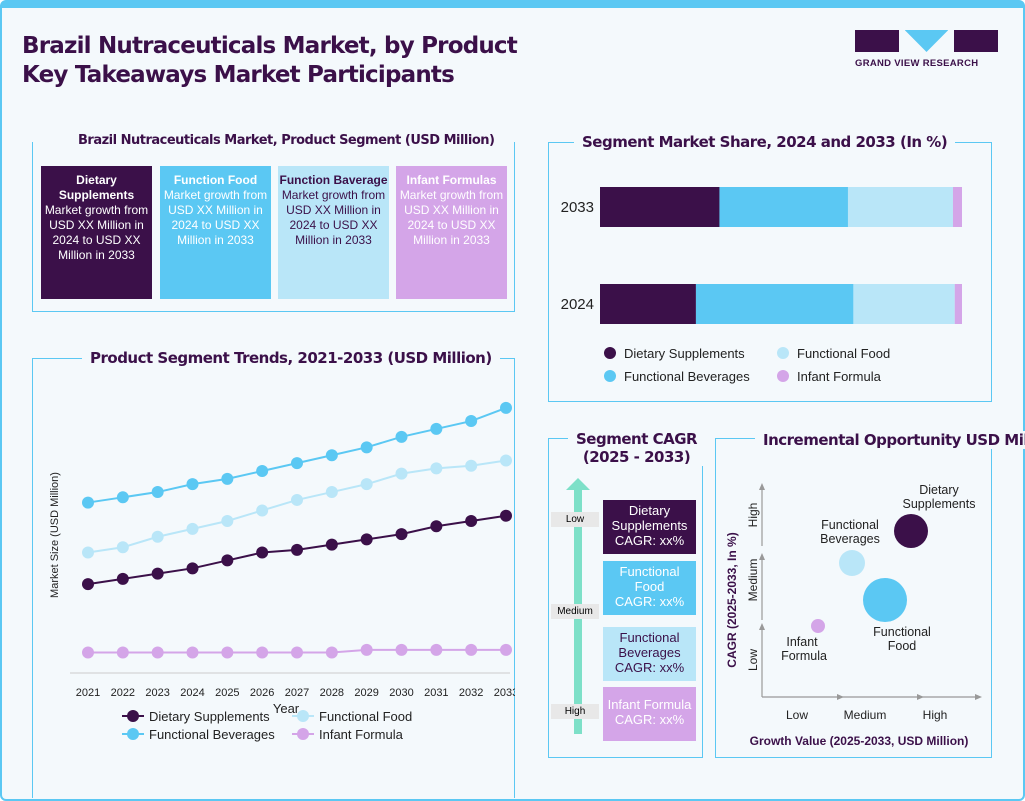  Describe the element at coordinates (365, 716) in the screenshot. I see `legend-label: Functional Food` at that location.